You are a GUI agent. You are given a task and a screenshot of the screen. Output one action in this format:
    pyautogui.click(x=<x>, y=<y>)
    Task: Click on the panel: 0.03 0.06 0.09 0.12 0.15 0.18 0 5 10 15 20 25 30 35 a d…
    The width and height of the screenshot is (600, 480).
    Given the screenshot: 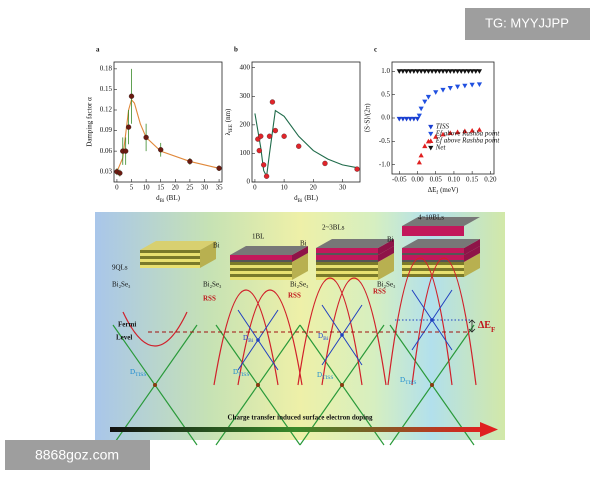 What is the action you would take?
    pyautogui.click(x=154, y=125)
    